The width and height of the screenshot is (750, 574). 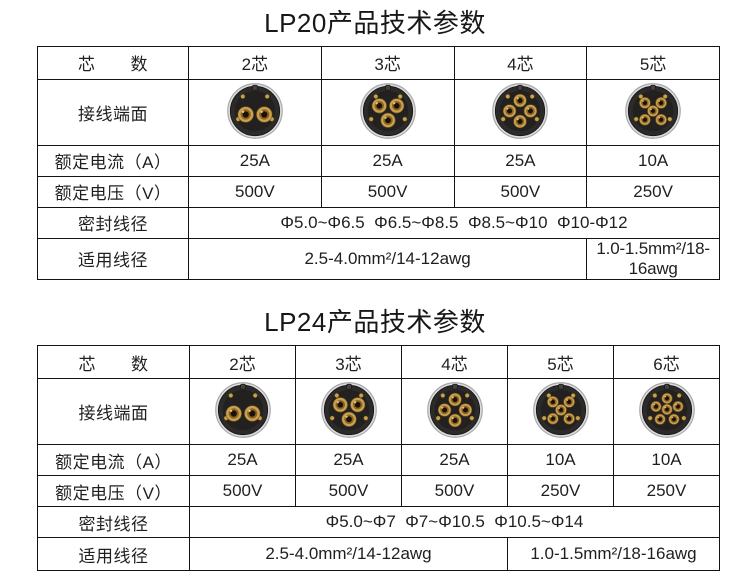 I want to click on lp20-wire-size-label: 适用线径, so click(x=113, y=258).